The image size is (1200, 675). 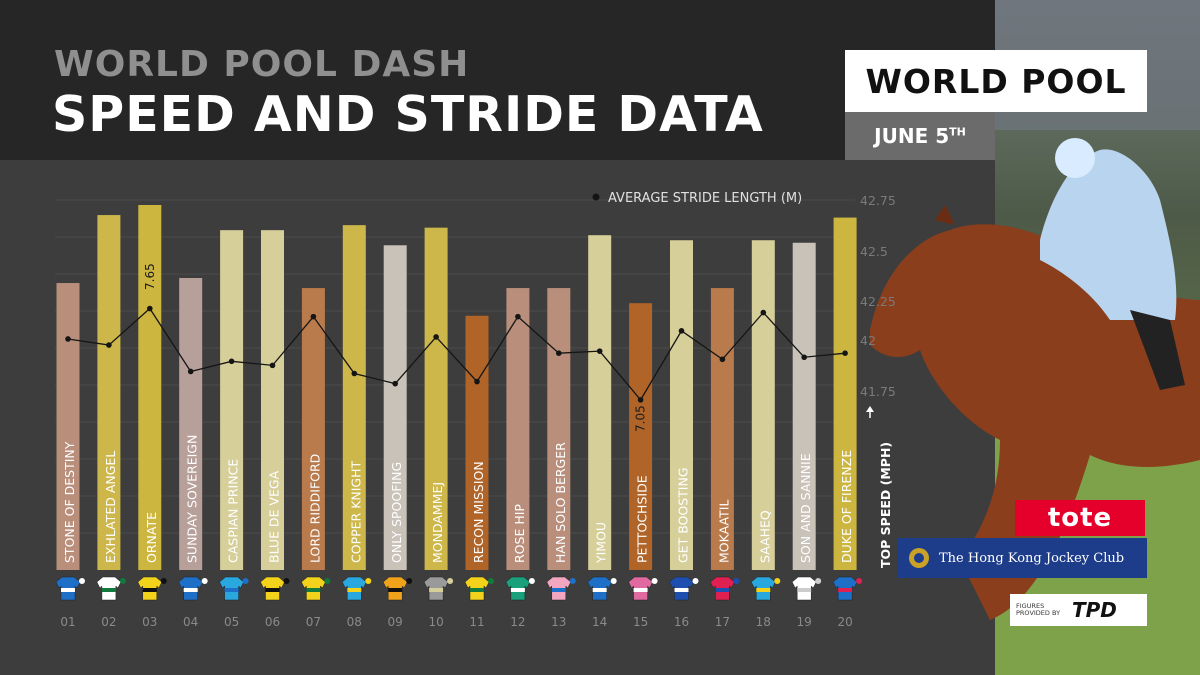 I want to click on runner-number: 18, so click(x=763, y=622).